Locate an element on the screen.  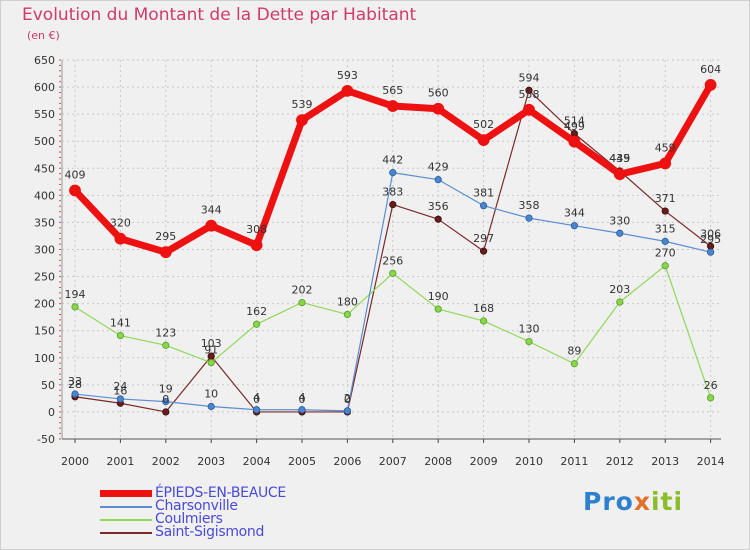
data-label-epieds: 604 is located at coordinates (710, 69).